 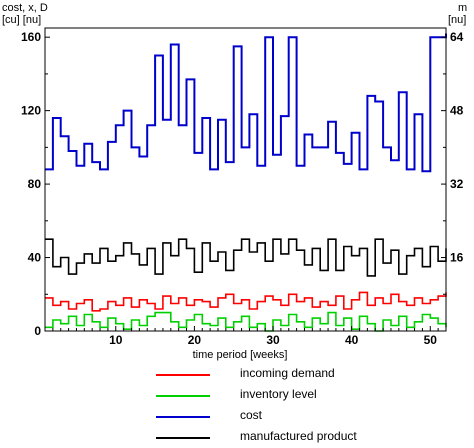 I want to click on x-tick-label: 30, so click(x=273, y=340).